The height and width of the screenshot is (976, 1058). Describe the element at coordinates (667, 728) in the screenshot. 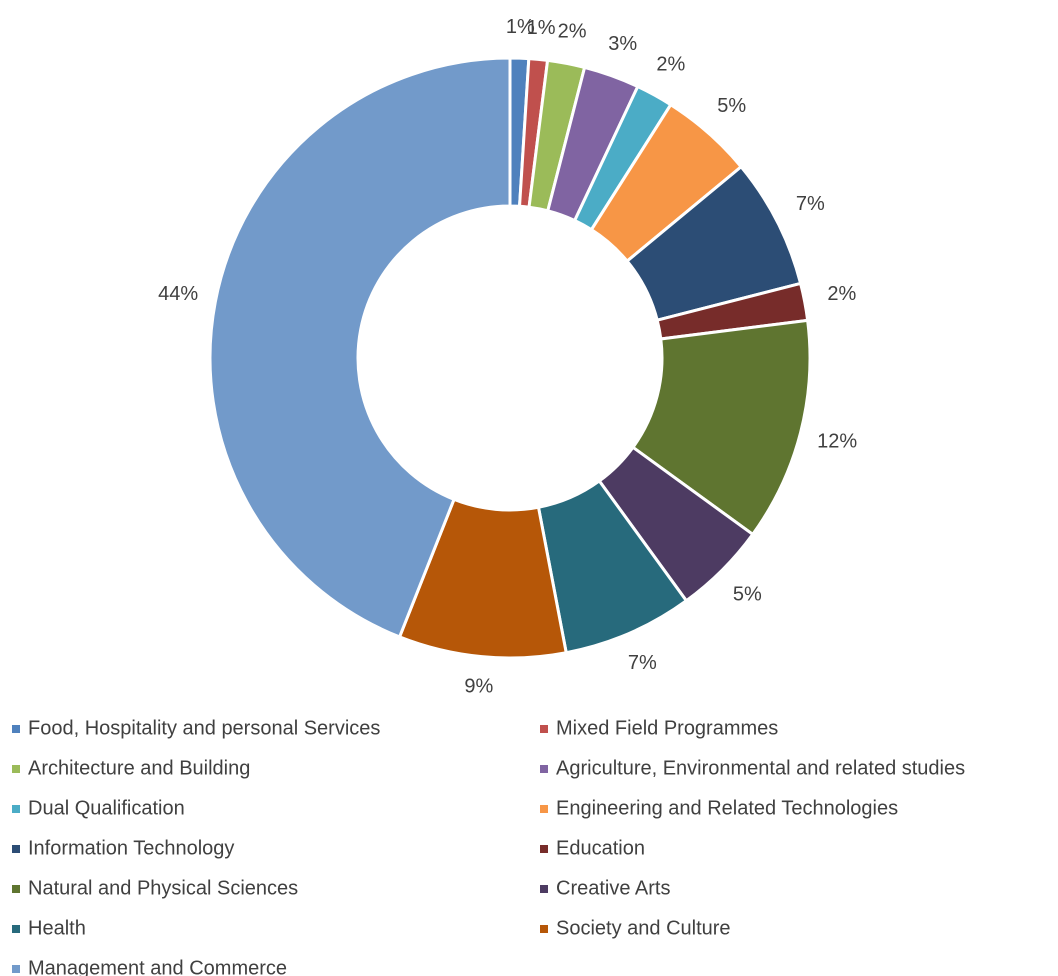

I see `legend-label: Mixed Field Programmes` at that location.